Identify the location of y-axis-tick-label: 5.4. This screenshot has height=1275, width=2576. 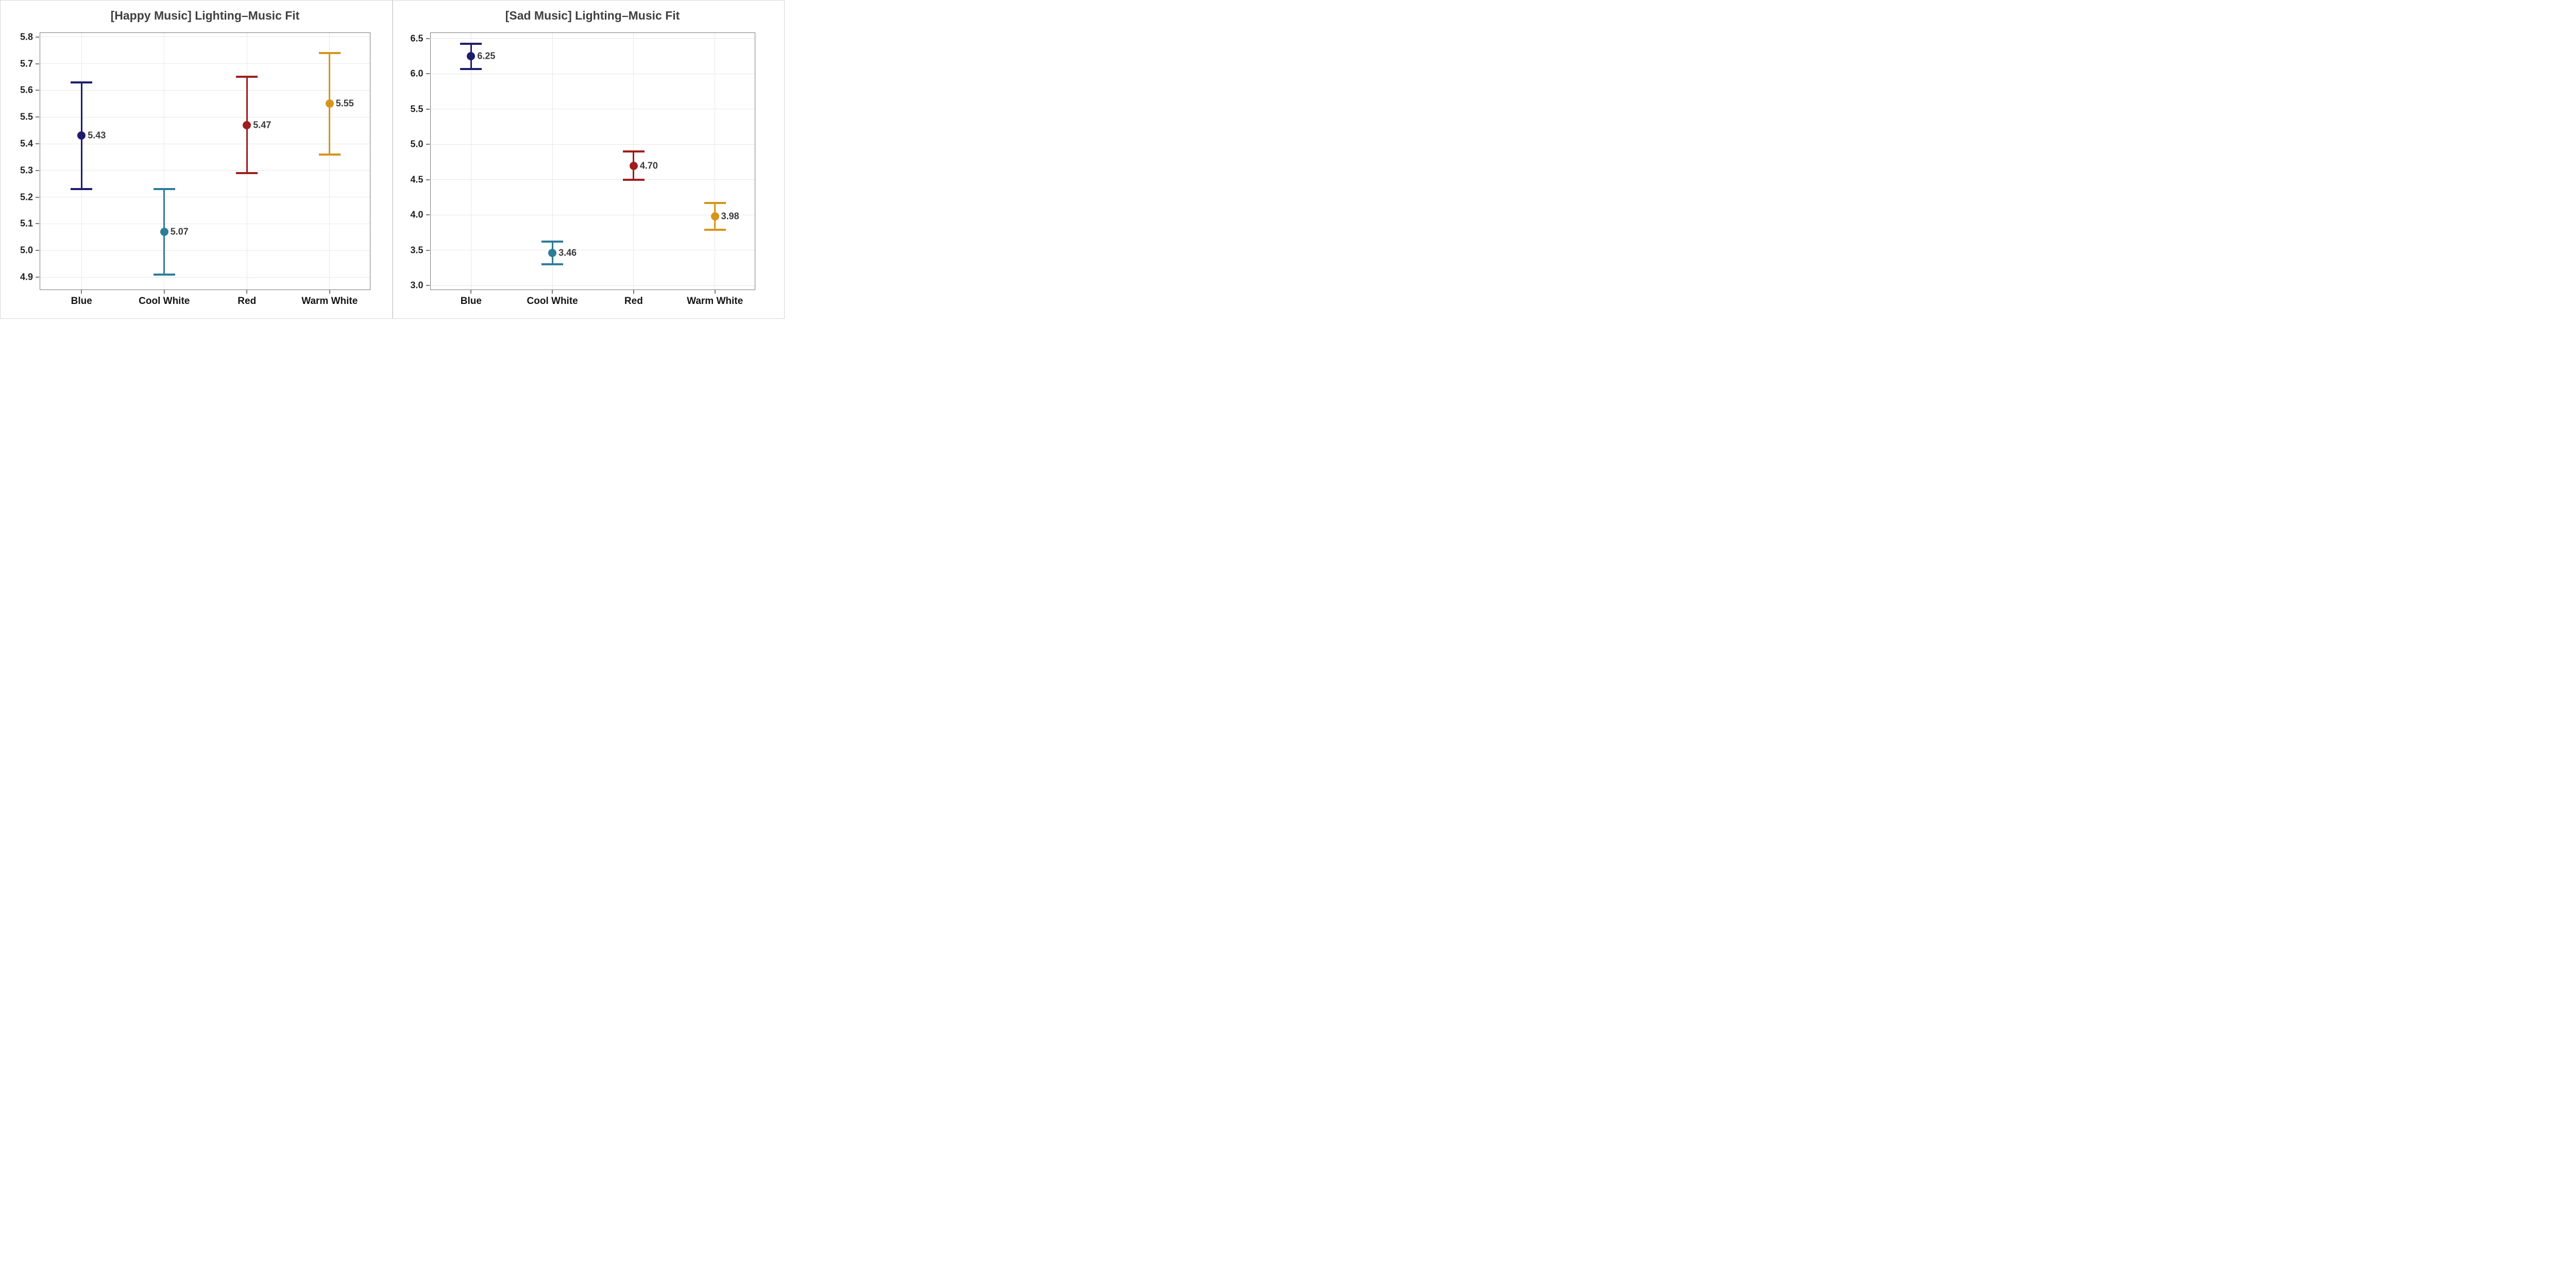
(26, 143).